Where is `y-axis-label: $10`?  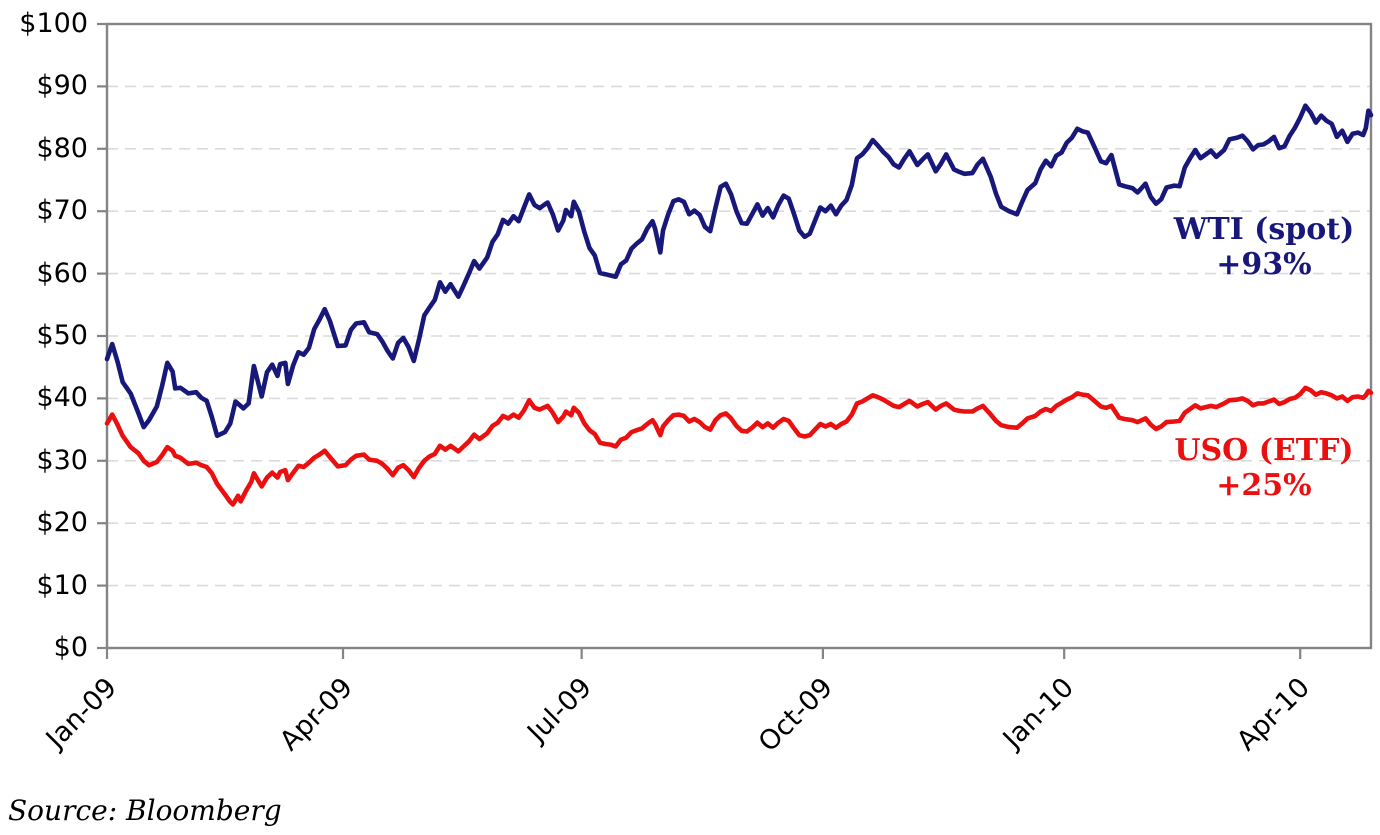 y-axis-label: $10 is located at coordinates (62, 585).